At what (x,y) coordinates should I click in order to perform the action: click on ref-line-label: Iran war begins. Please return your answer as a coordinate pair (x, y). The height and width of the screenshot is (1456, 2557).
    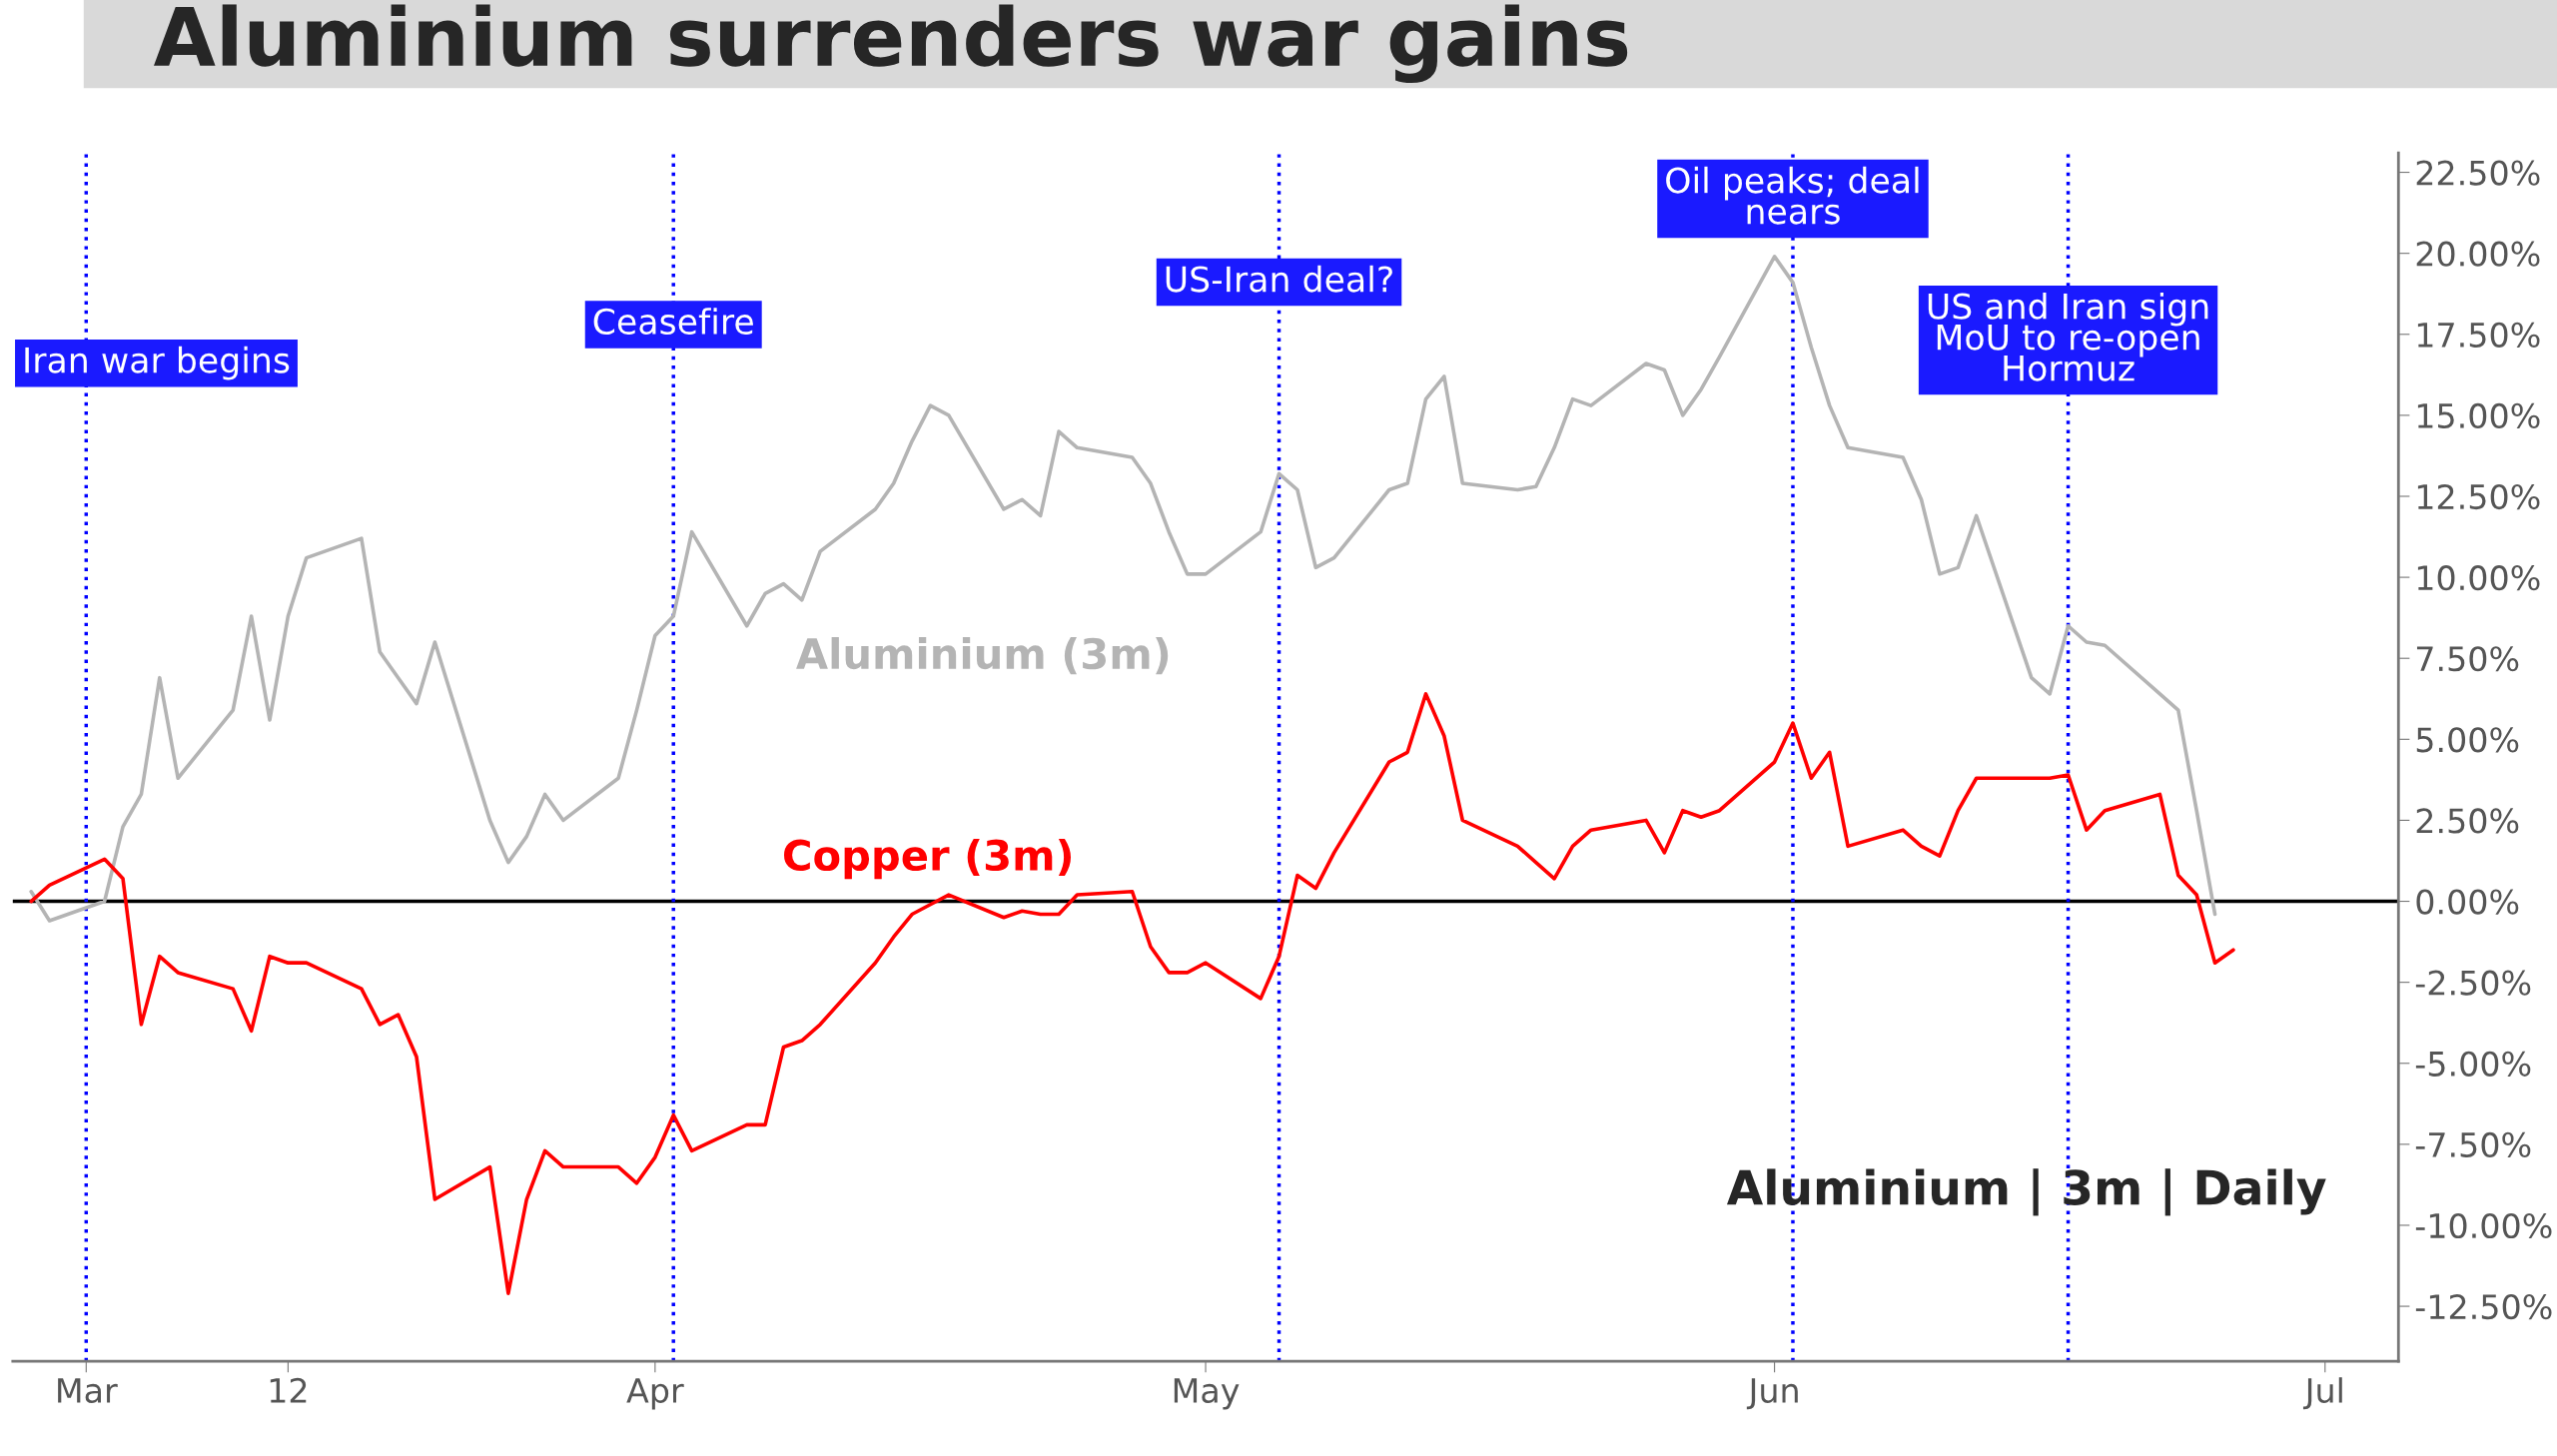
    Looking at the image, I should click on (157, 363).